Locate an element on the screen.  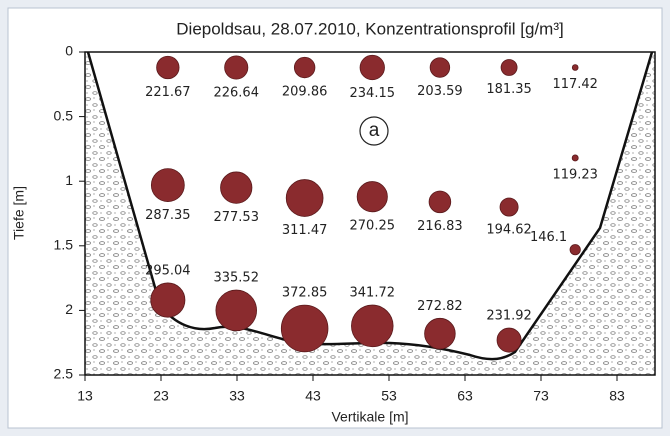
y-tick-label: 2.5 is located at coordinates (64, 374).